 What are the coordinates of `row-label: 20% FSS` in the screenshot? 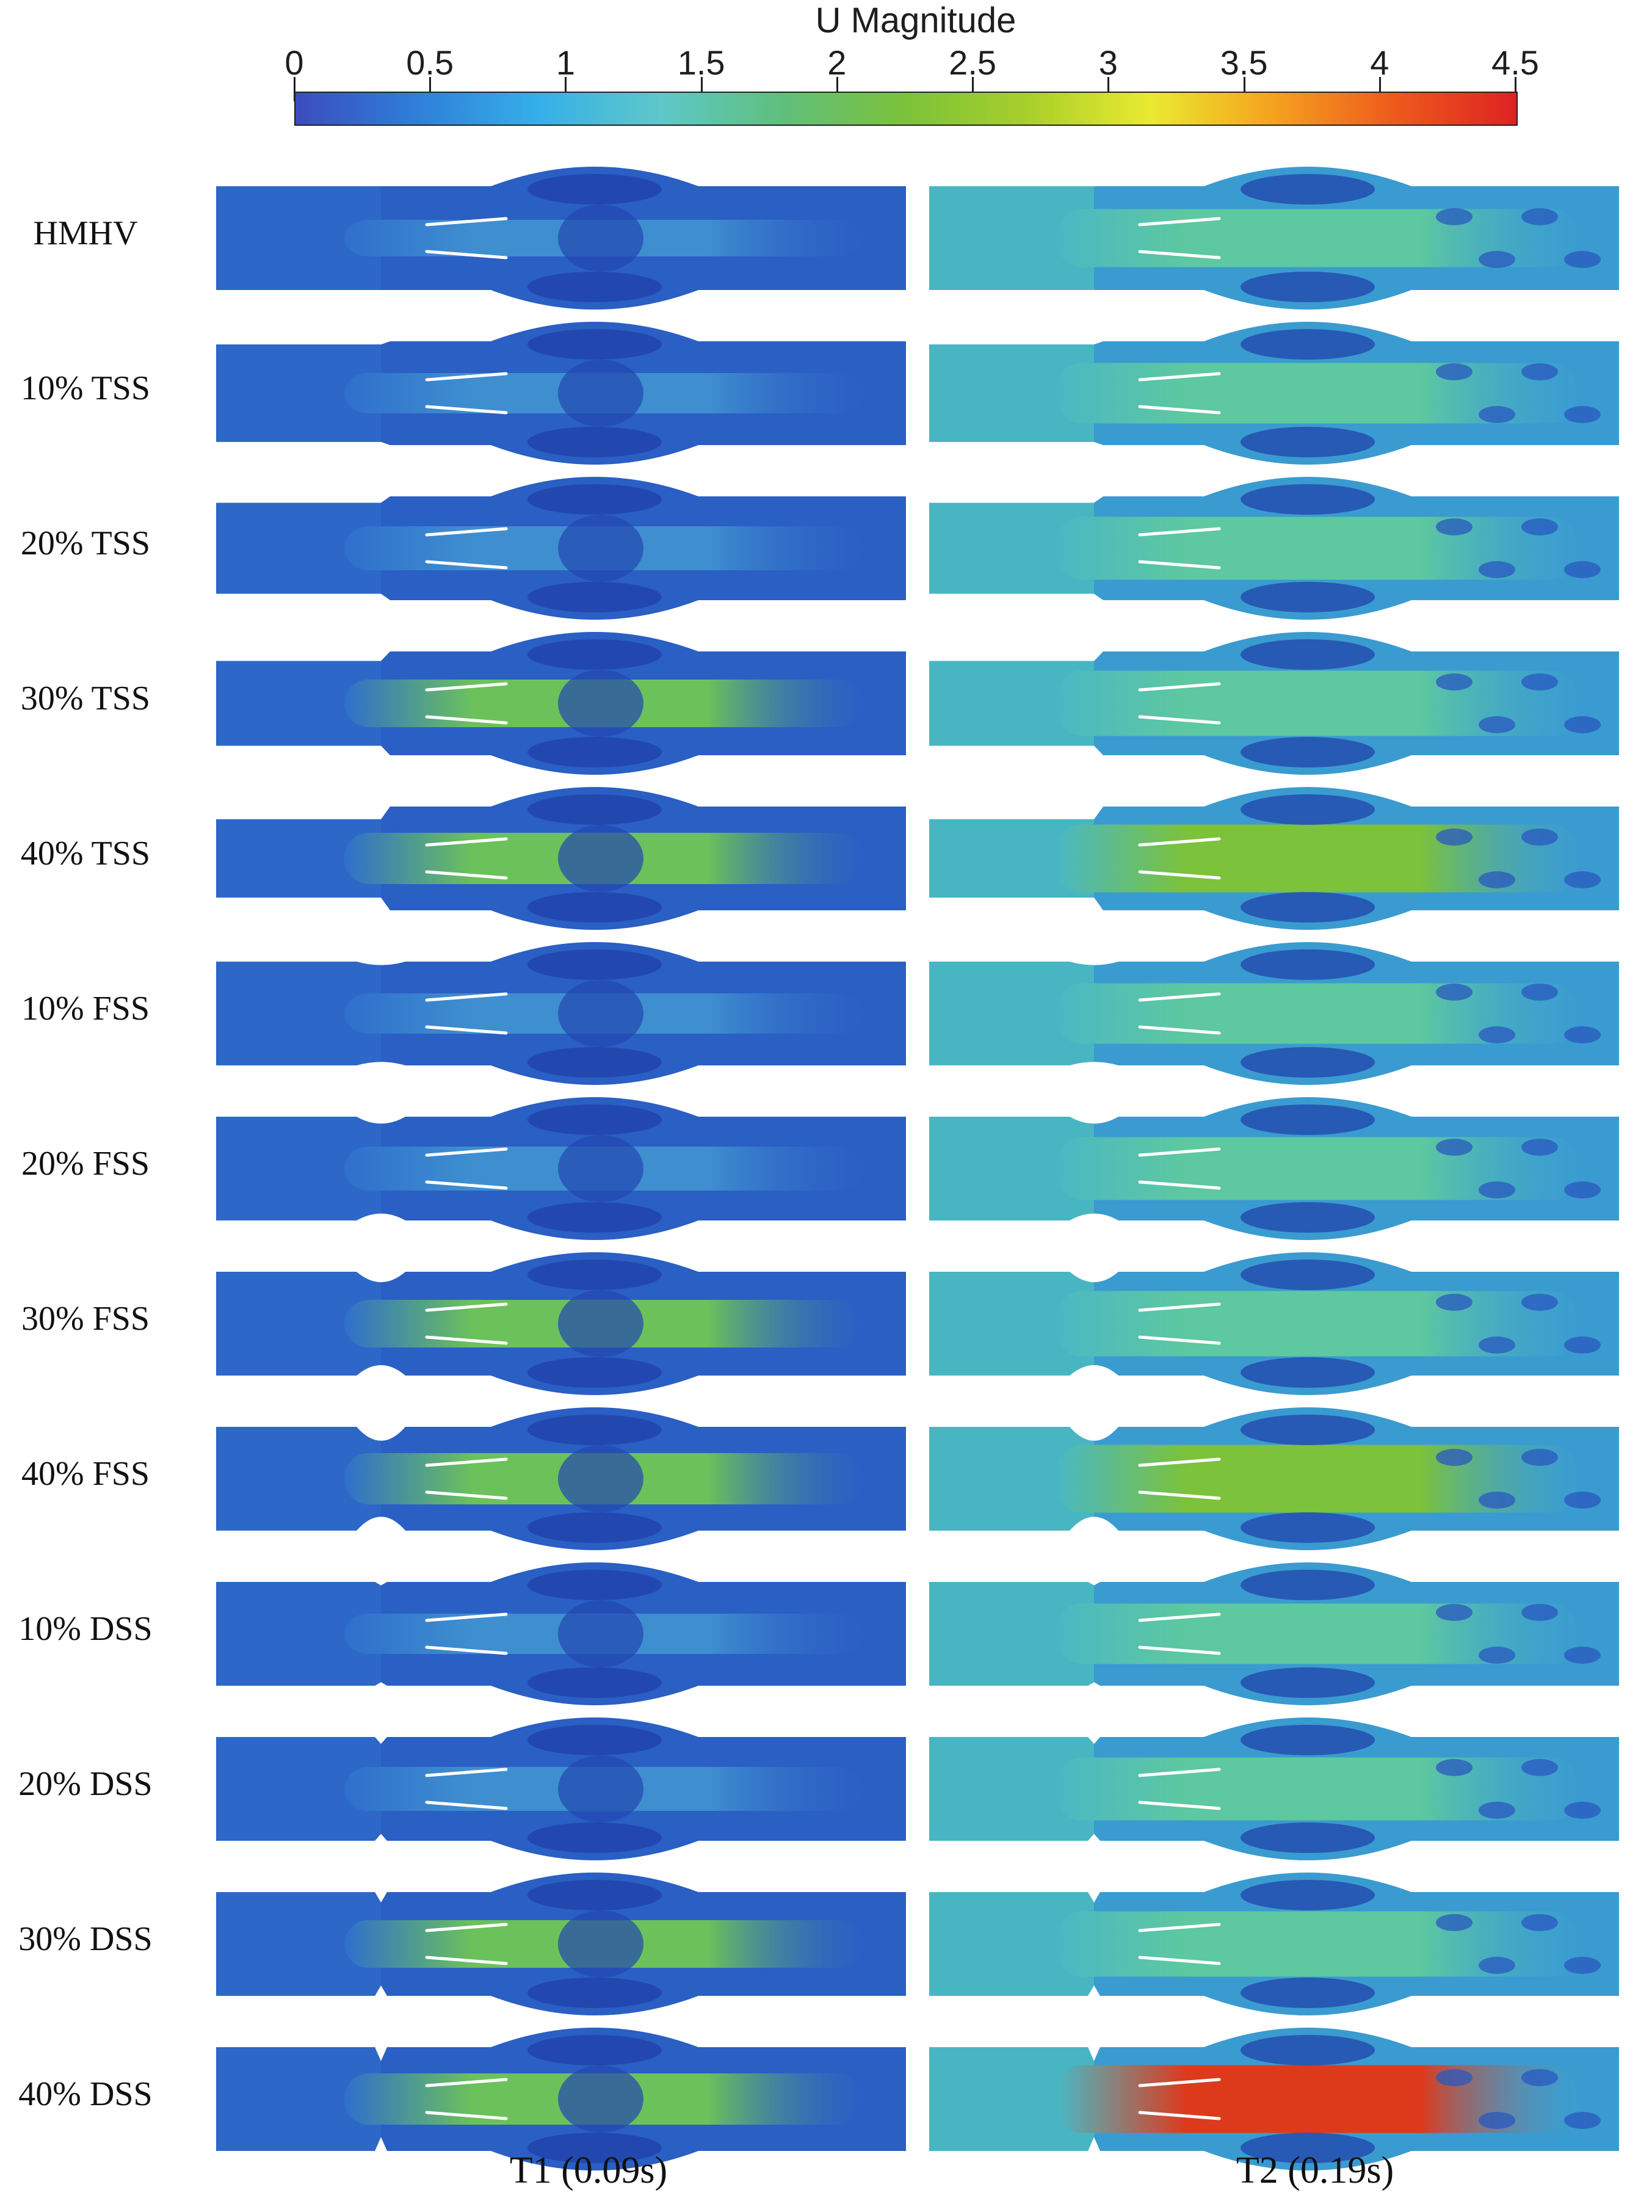 It's located at (85, 1164).